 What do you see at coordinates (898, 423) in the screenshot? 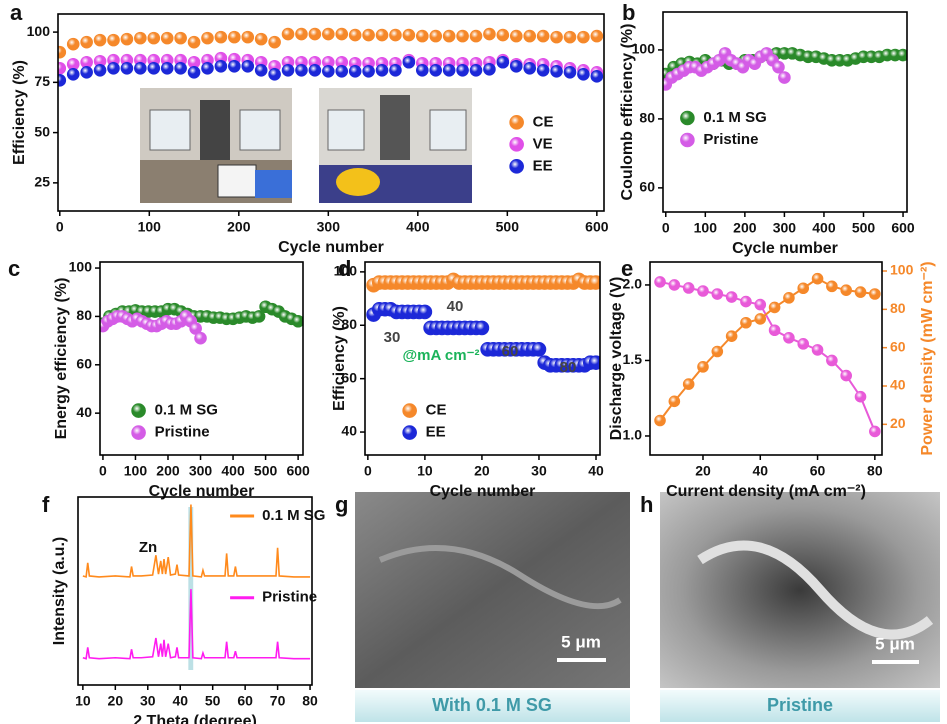
I see `y2-tick-label: 20` at bounding box center [898, 423].